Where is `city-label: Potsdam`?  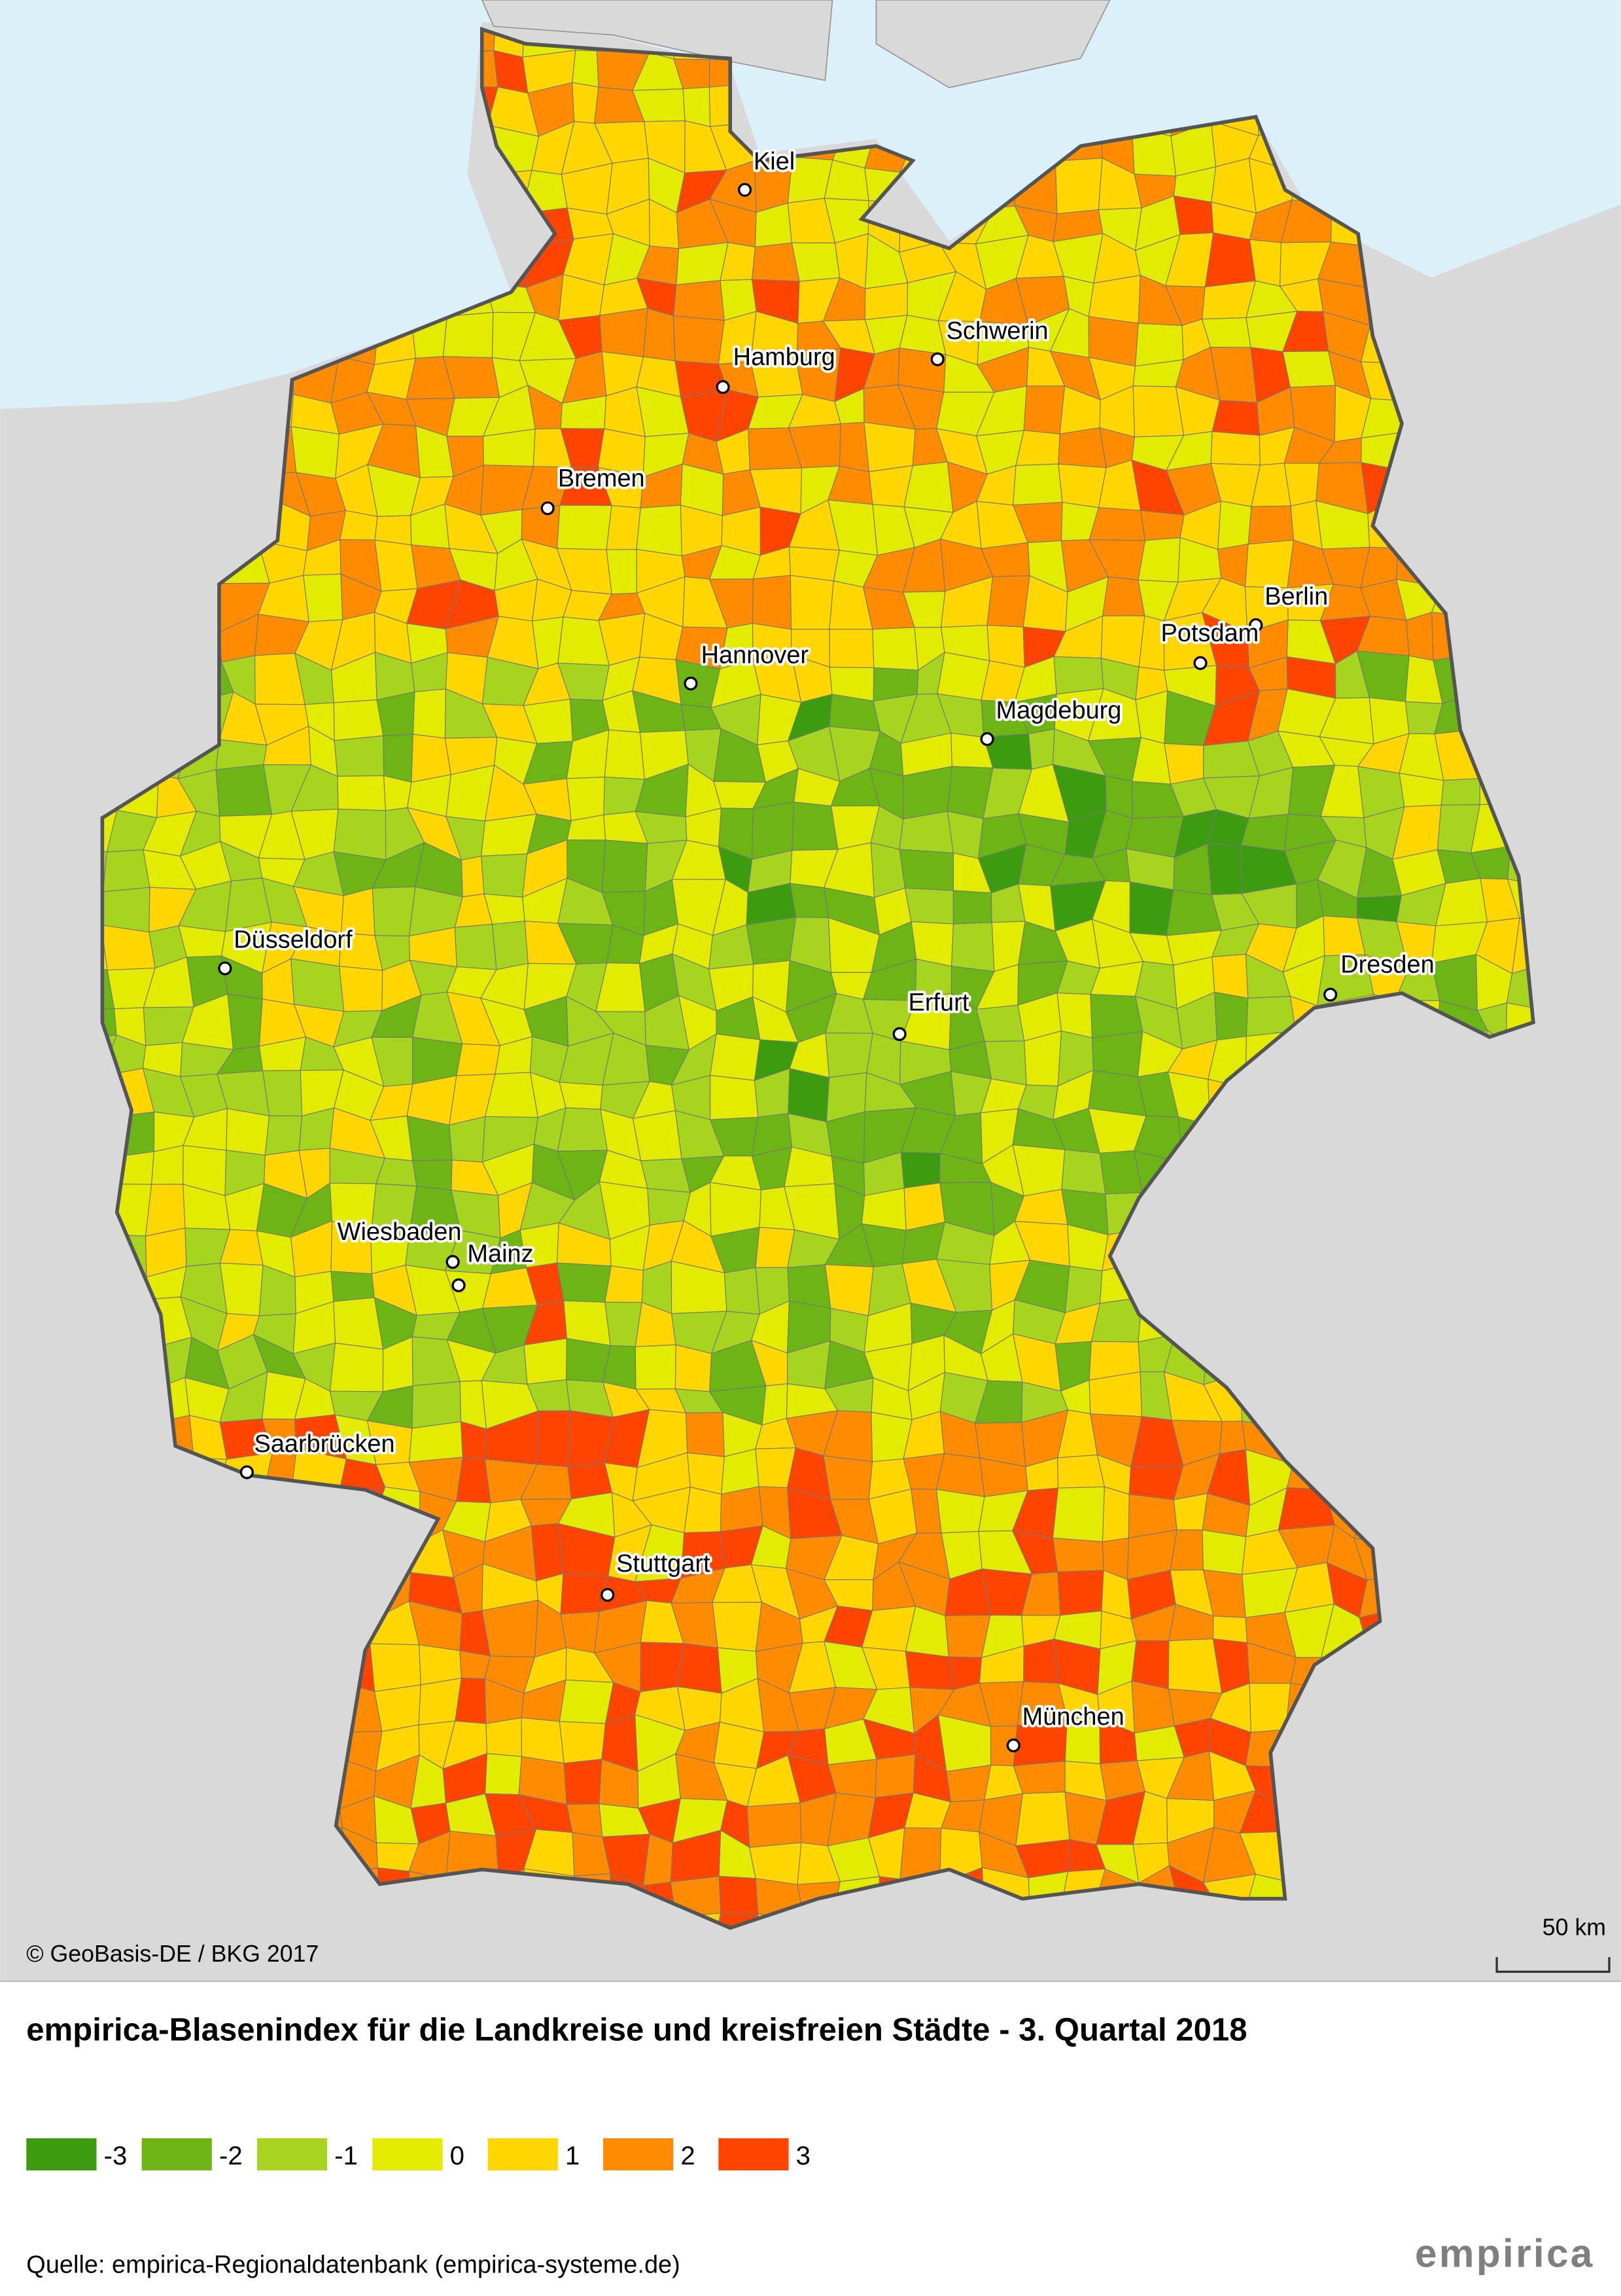 city-label: Potsdam is located at coordinates (1210, 633).